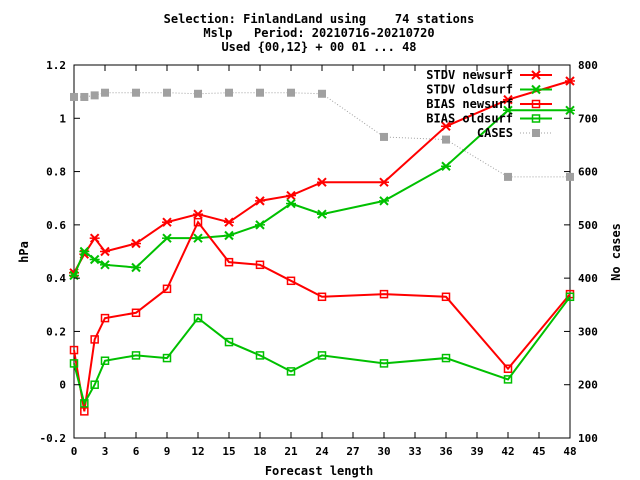  Describe the element at coordinates (291, 451) in the screenshot. I see `x-tick-label: 21` at that location.